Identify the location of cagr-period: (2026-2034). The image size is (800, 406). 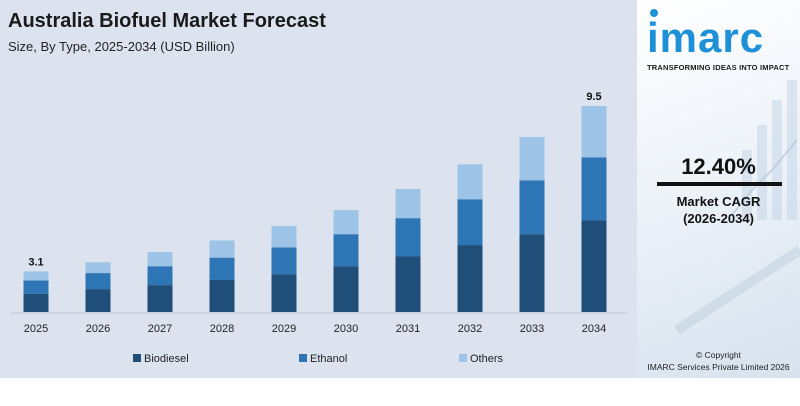
(718, 218).